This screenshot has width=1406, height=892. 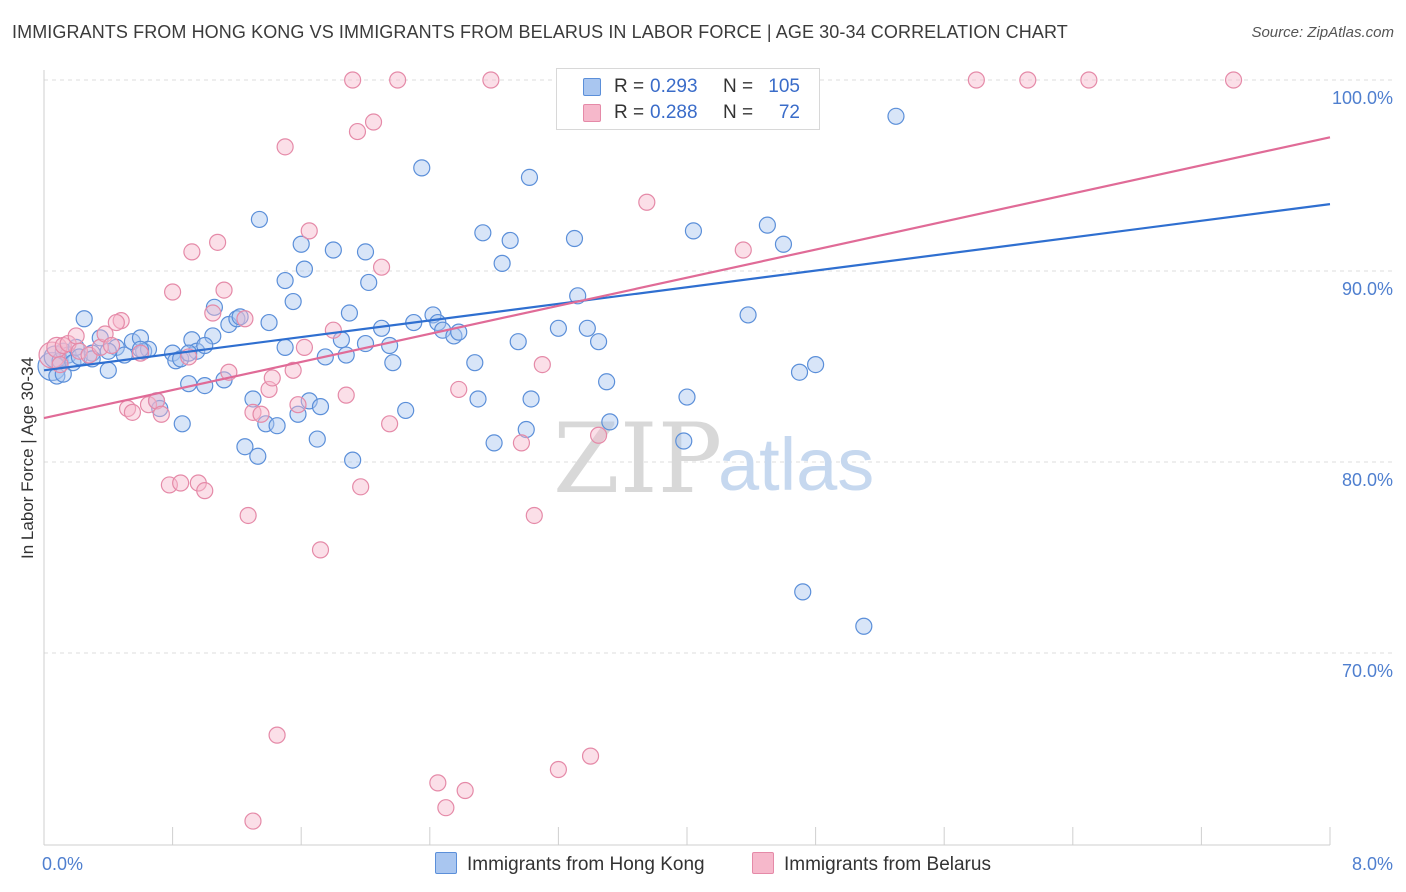 What do you see at coordinates (629, 112) in the screenshot?
I see `r-label: R =` at bounding box center [629, 112].